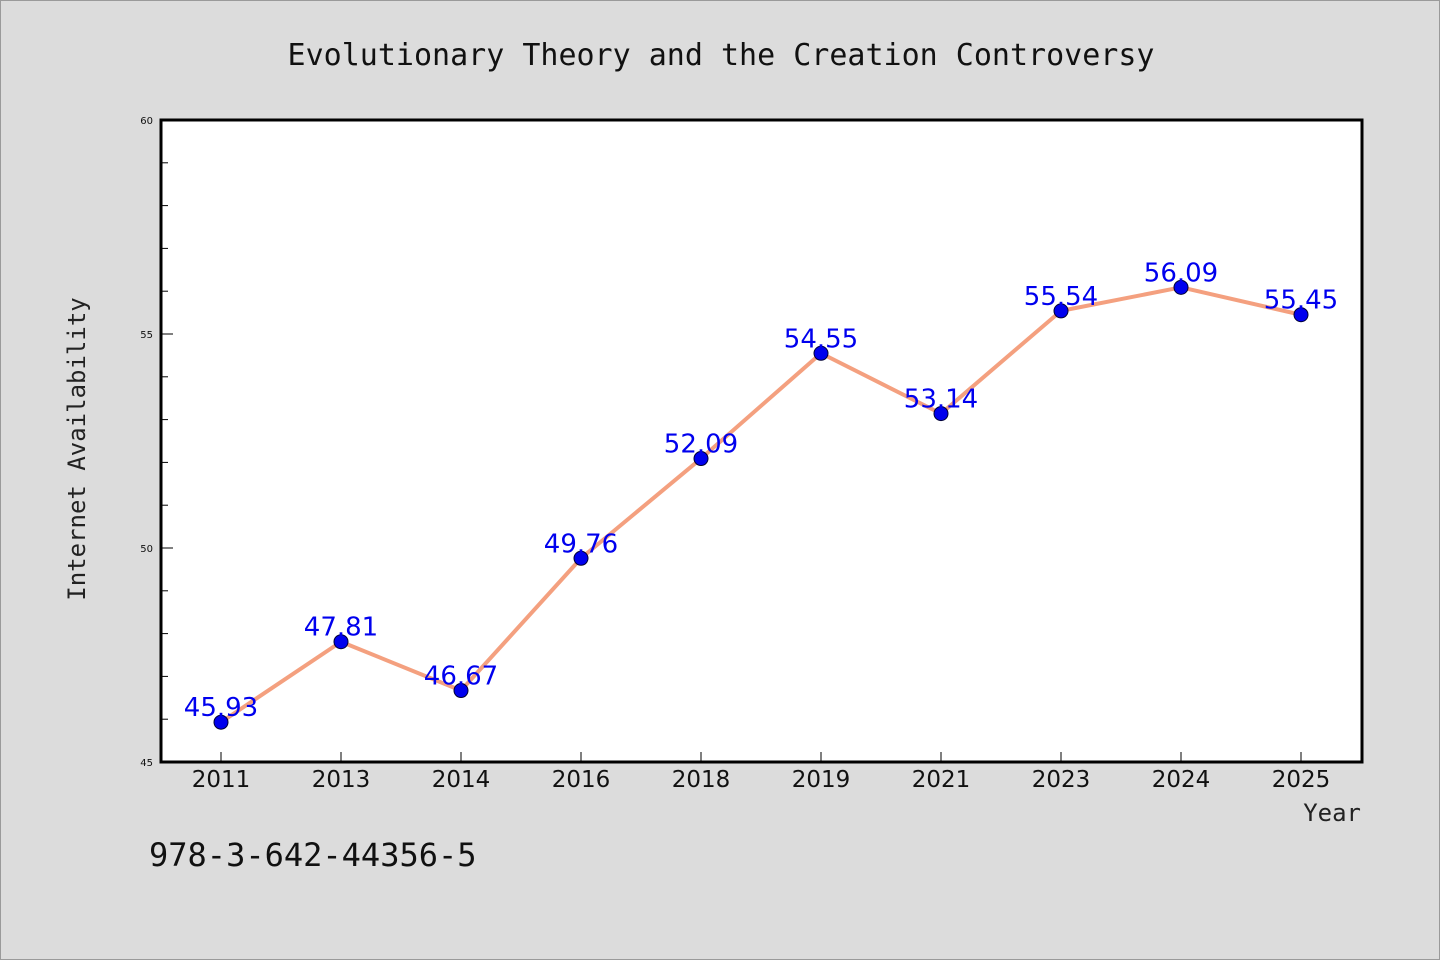  Describe the element at coordinates (146, 763) in the screenshot. I see `y-tick-label: 45` at that location.